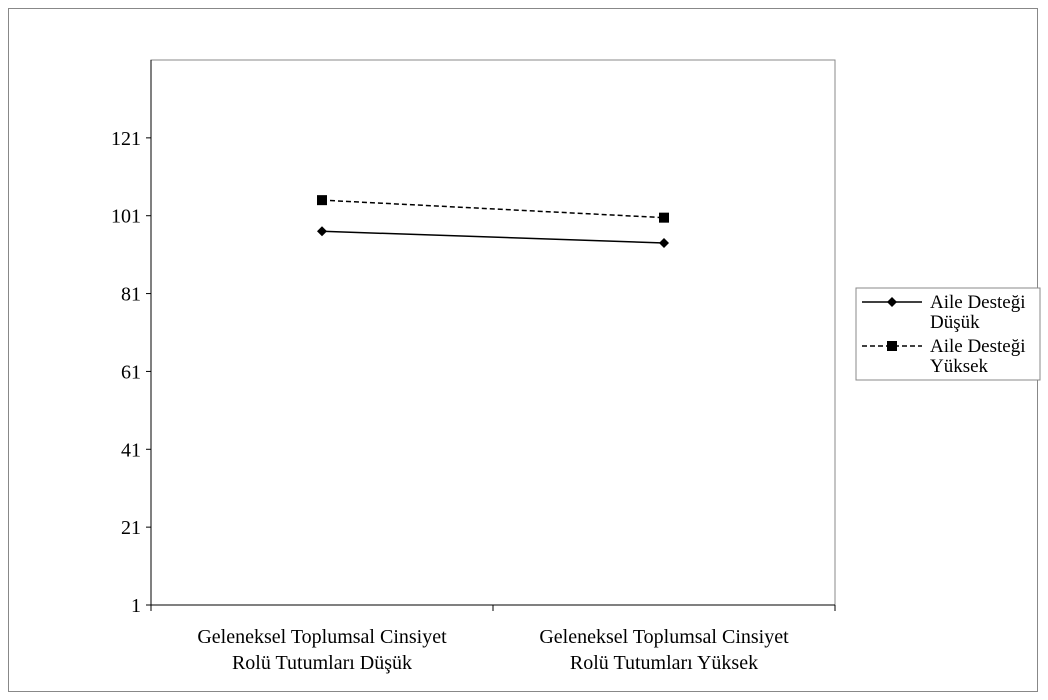 The image size is (1048, 700). What do you see at coordinates (664, 663) in the screenshot?
I see `x-tick-label: Rolü Tutumları Yüksek` at bounding box center [664, 663].